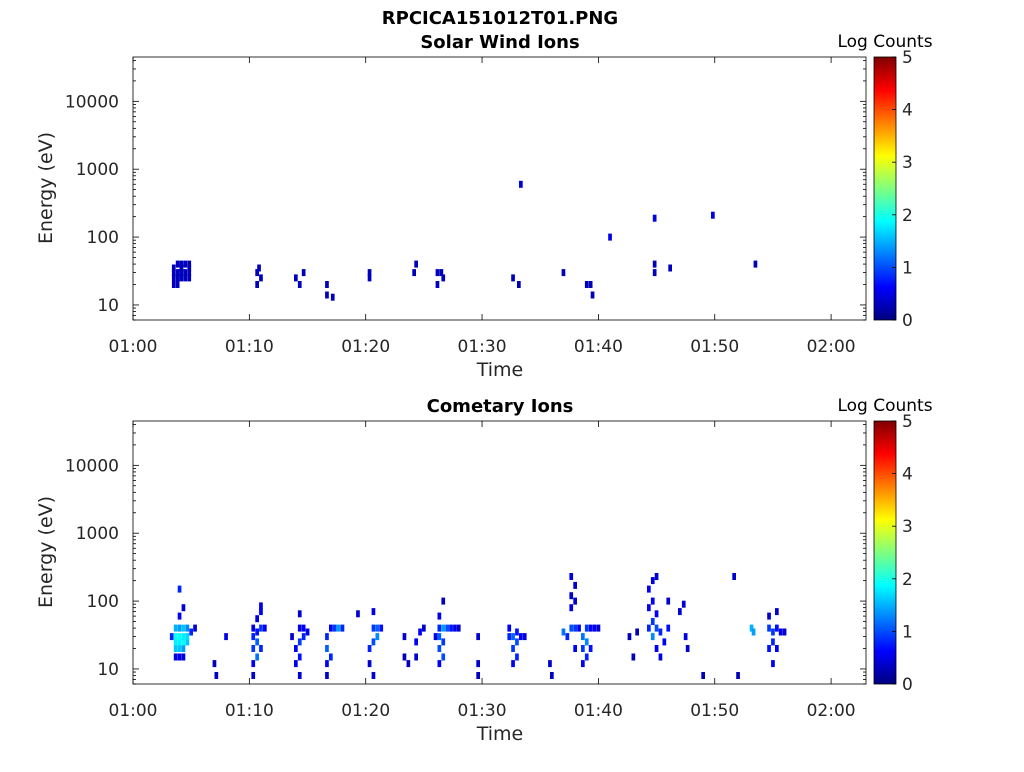 The height and width of the screenshot is (772, 1024). What do you see at coordinates (92, 102) in the screenshot?
I see `y-tick-label: 10000` at bounding box center [92, 102].